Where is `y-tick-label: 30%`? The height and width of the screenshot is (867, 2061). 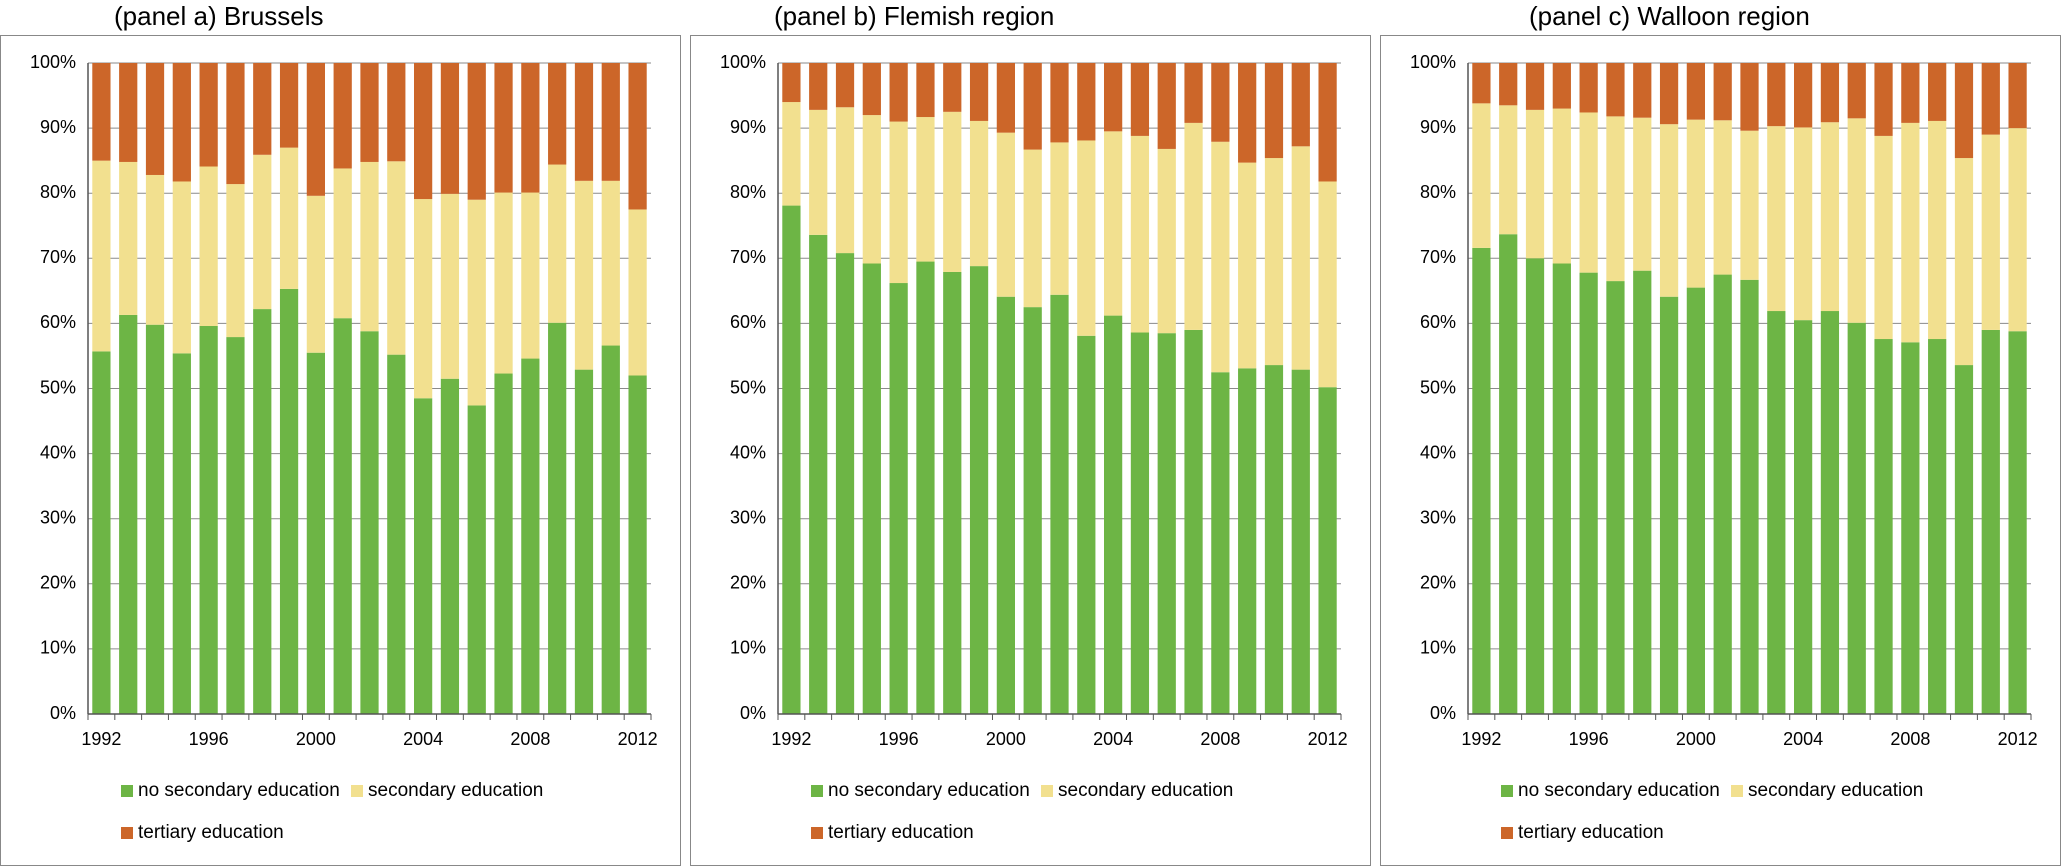 y-tick-label: 30% is located at coordinates (1438, 517).